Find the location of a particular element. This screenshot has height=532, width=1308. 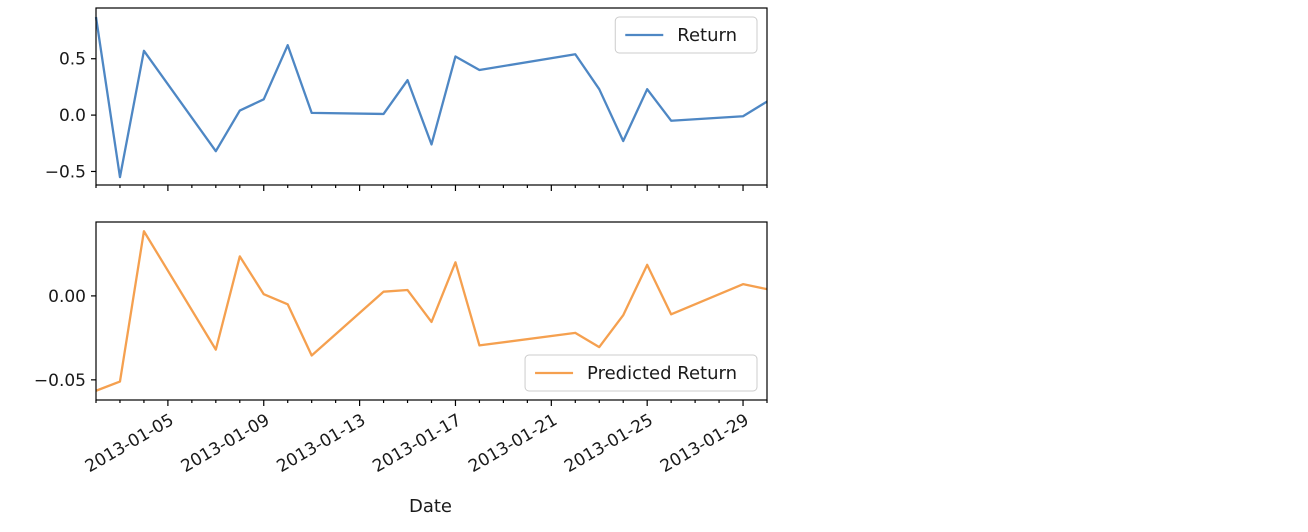

y-tick-label: 0.0 is located at coordinates (72, 116).